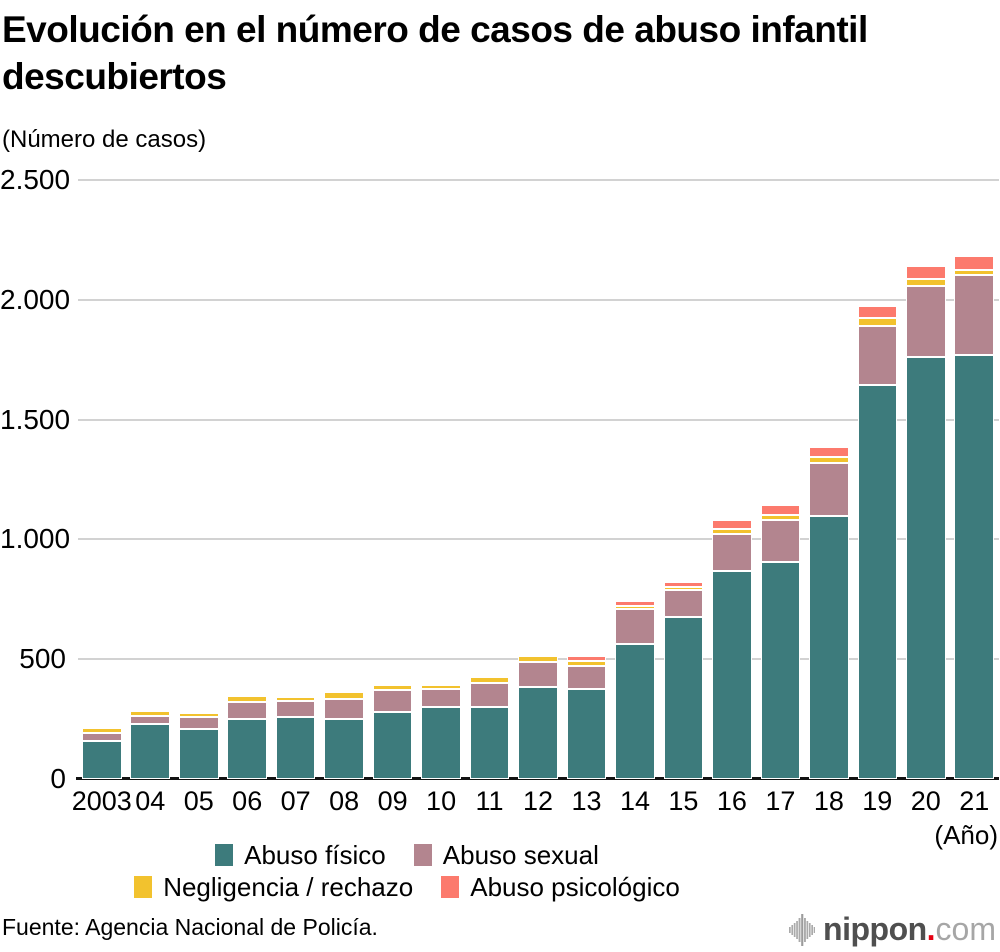 The width and height of the screenshot is (1000, 952). What do you see at coordinates (35, 179) in the screenshot?
I see `y-tick-label: 2.500` at bounding box center [35, 179].